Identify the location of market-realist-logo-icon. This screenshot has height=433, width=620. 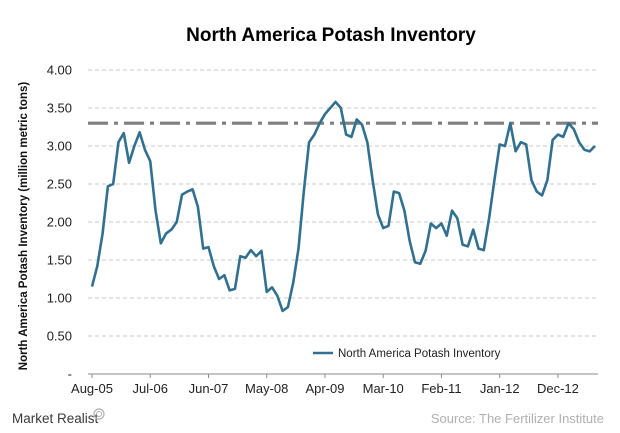
(99, 414).